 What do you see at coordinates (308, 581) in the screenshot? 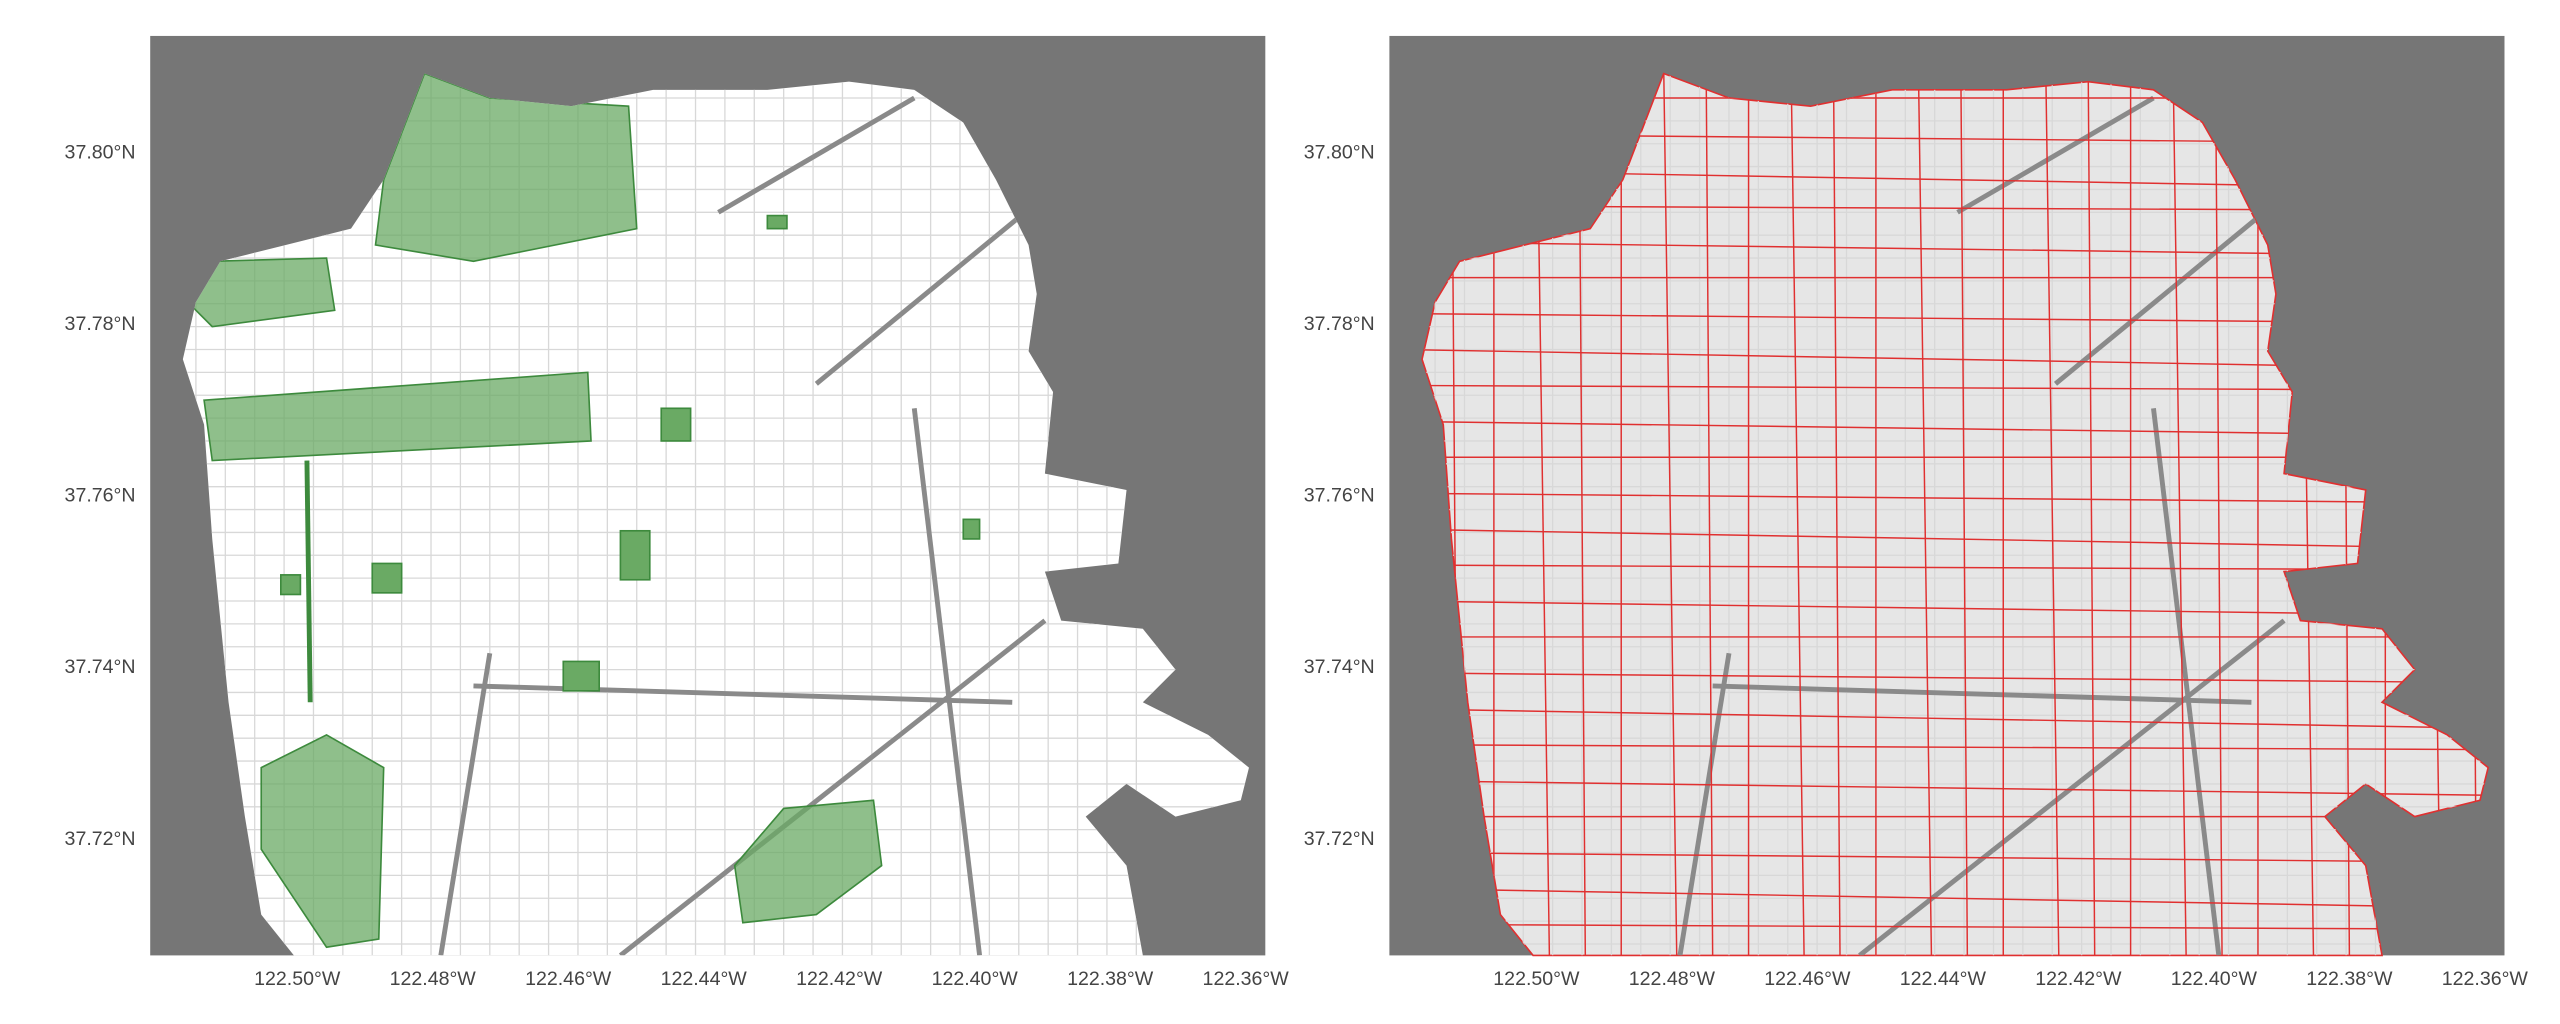
I see `park-strip` at bounding box center [308, 581].